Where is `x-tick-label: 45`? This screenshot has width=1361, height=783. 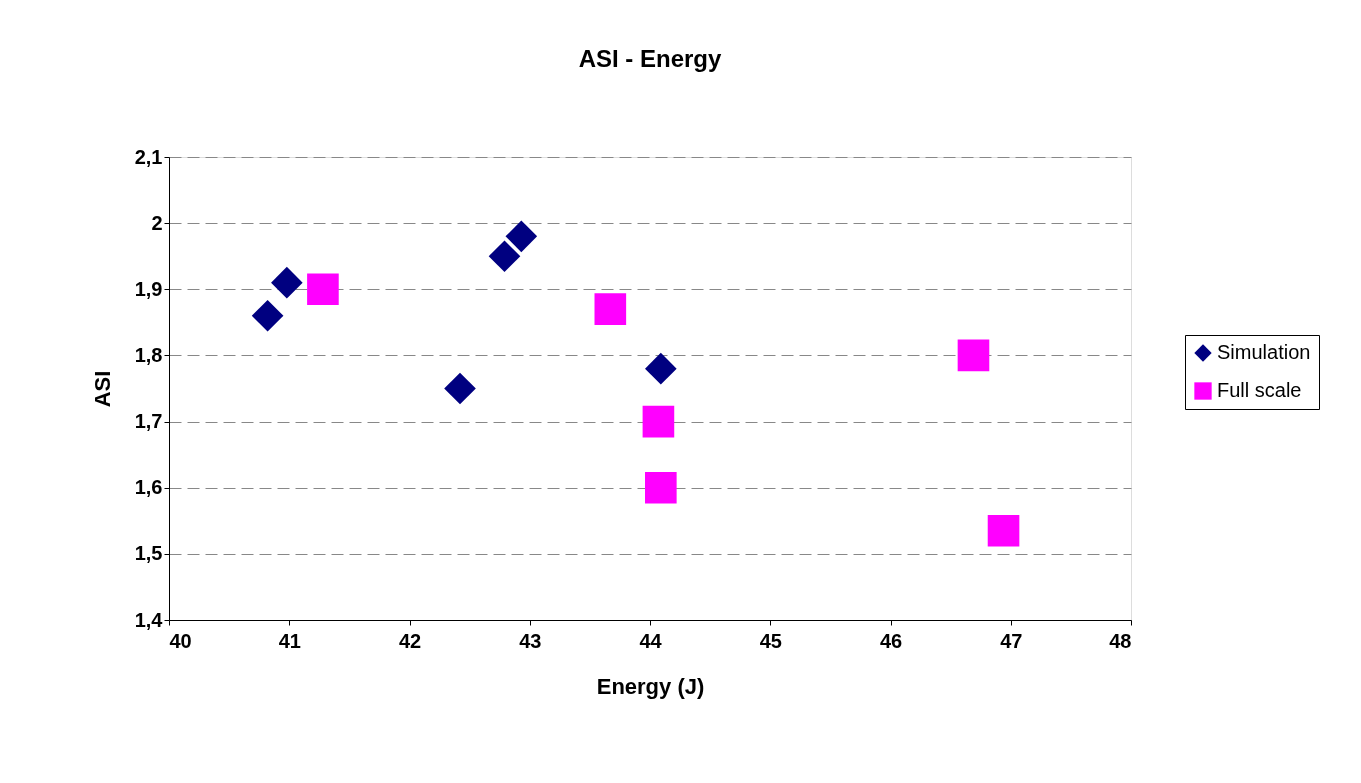
x-tick-label: 45 is located at coordinates (770, 640).